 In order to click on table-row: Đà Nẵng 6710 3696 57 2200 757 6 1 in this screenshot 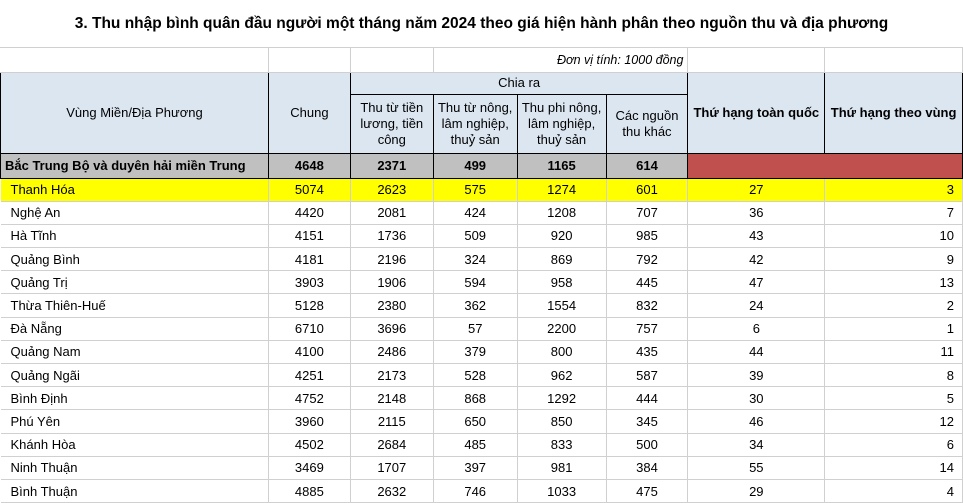, I will do `click(481, 329)`.